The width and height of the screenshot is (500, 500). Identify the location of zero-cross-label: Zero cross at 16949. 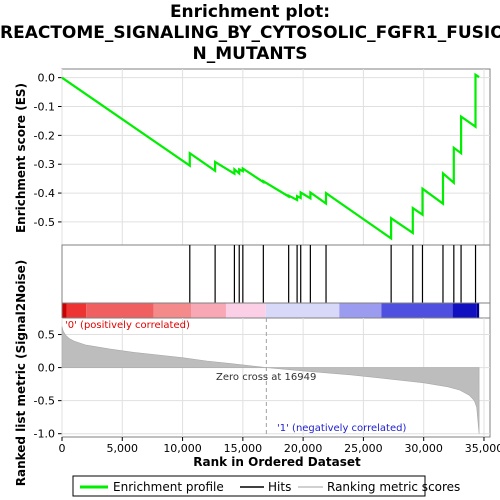
(266, 377).